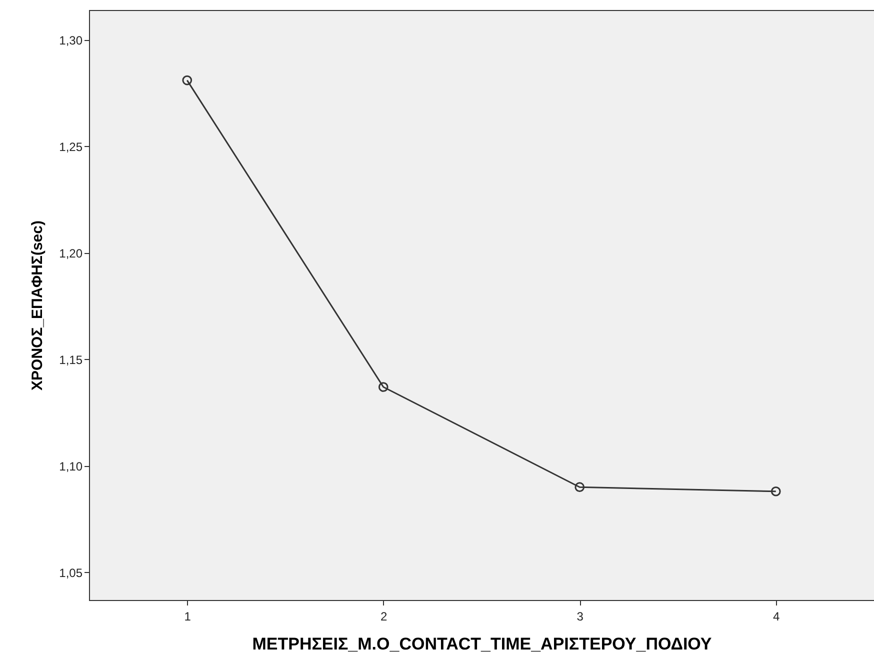 This screenshot has height=666, width=874. What do you see at coordinates (71, 573) in the screenshot?
I see `y-tick-label: 1,05` at bounding box center [71, 573].